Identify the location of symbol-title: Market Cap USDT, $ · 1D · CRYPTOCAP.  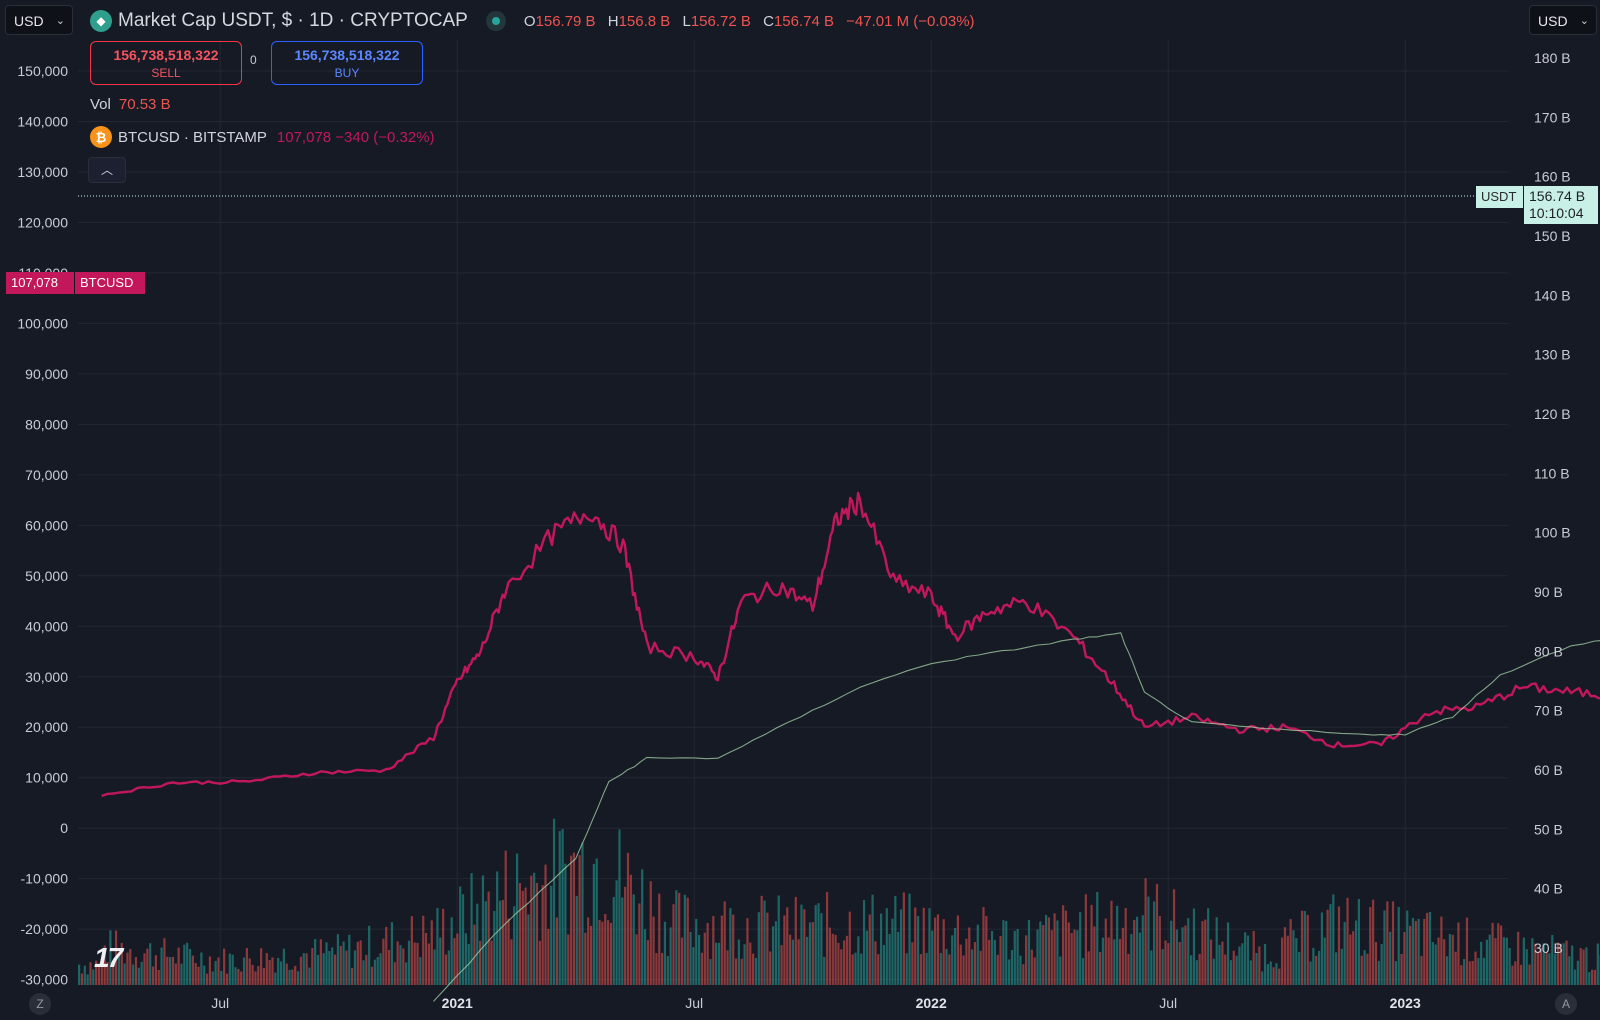
(293, 20).